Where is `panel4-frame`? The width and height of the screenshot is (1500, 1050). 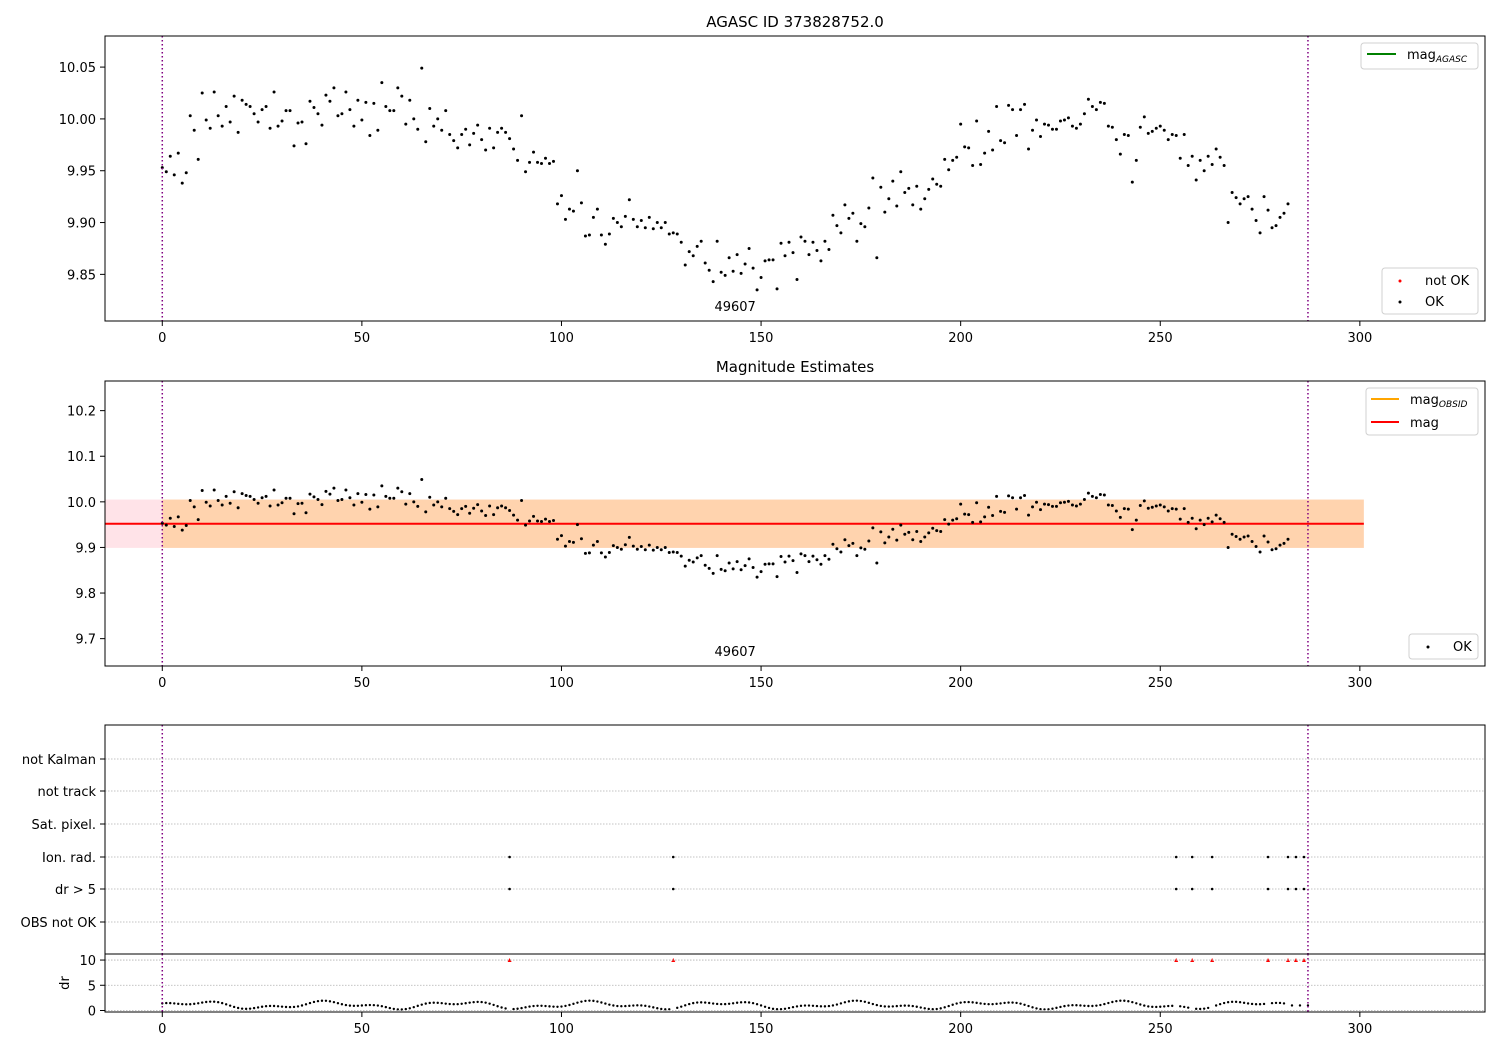 panel4-frame is located at coordinates (795, 983).